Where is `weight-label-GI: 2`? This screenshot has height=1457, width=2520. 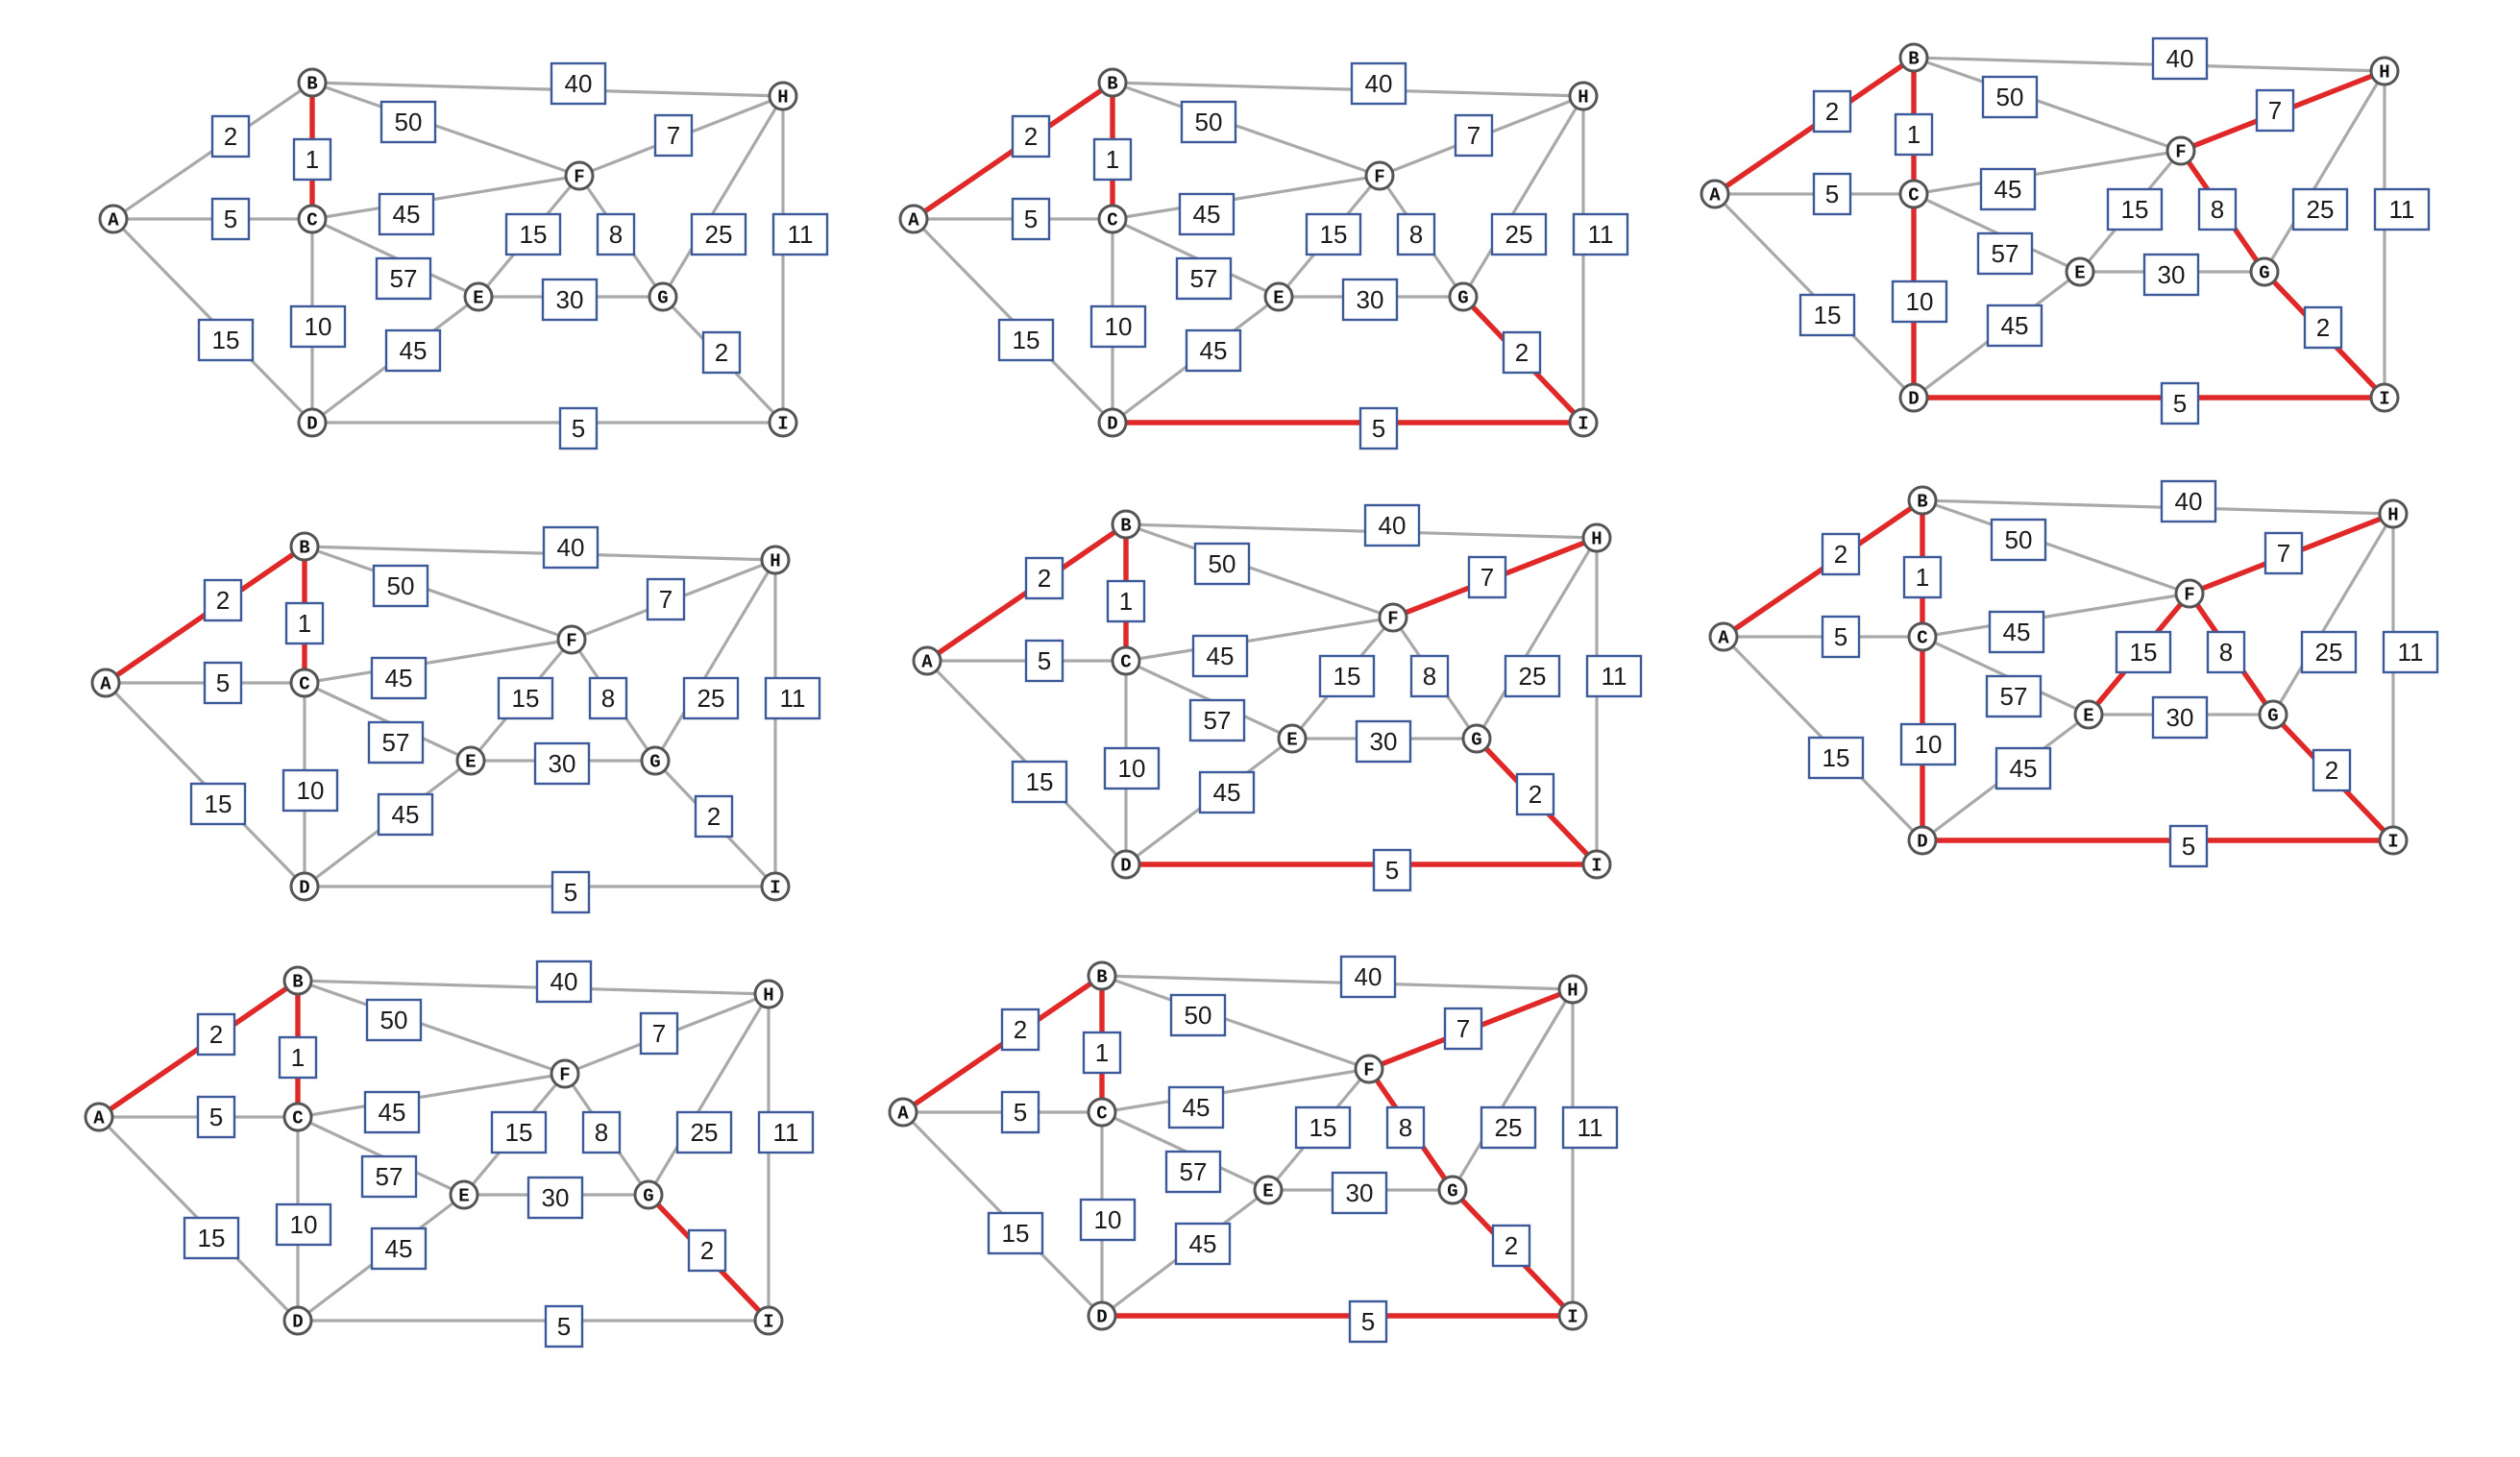
weight-label-GI: 2 is located at coordinates (2332, 770).